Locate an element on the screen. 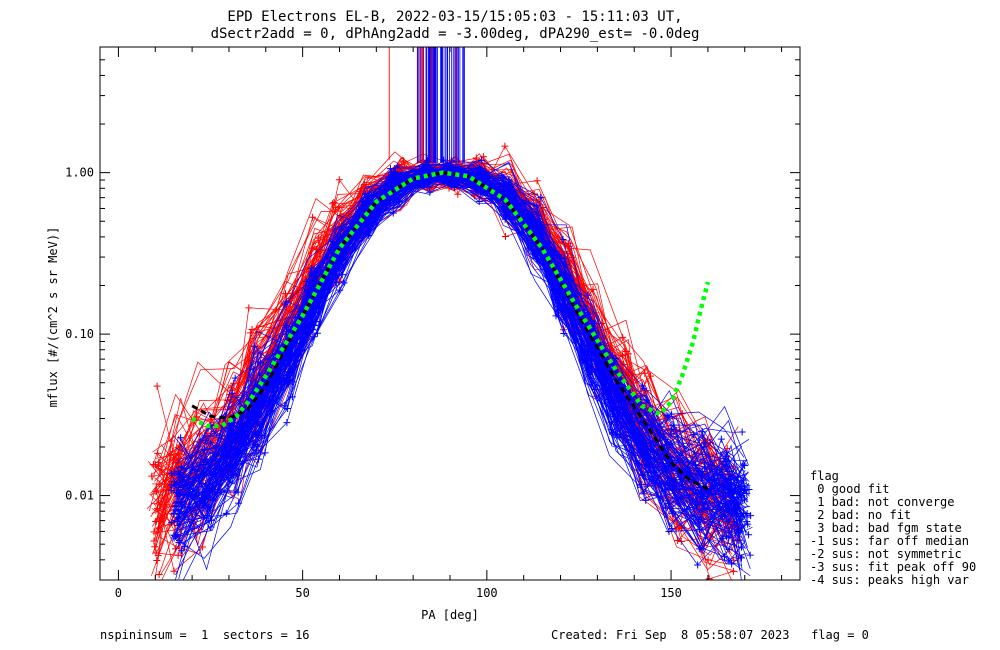 The image size is (1000, 650). footer-left: nspininsum = 1 sectors = 16 is located at coordinates (205, 635).